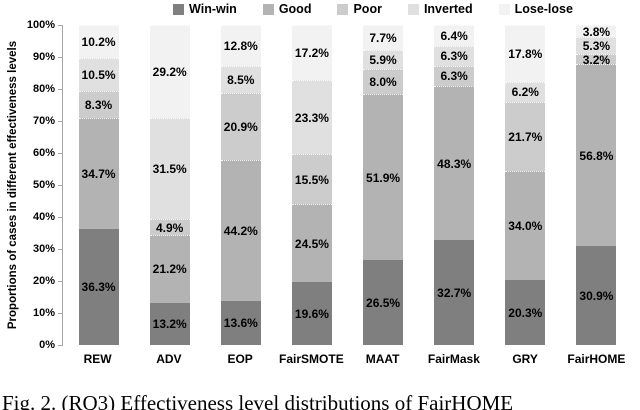  What do you see at coordinates (383, 37) in the screenshot?
I see `data-label-lose-lose-maat: 7.7%` at bounding box center [383, 37].